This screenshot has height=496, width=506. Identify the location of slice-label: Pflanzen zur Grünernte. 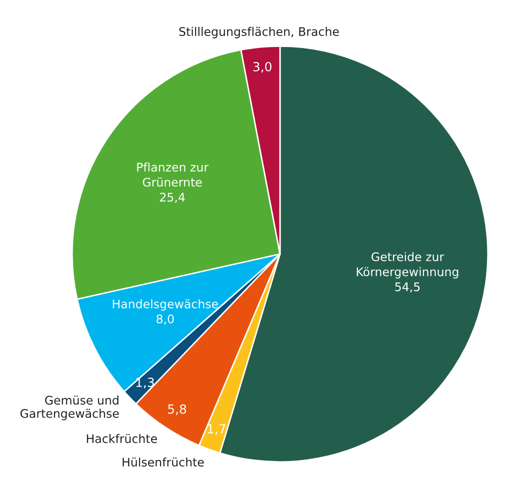
(173, 174).